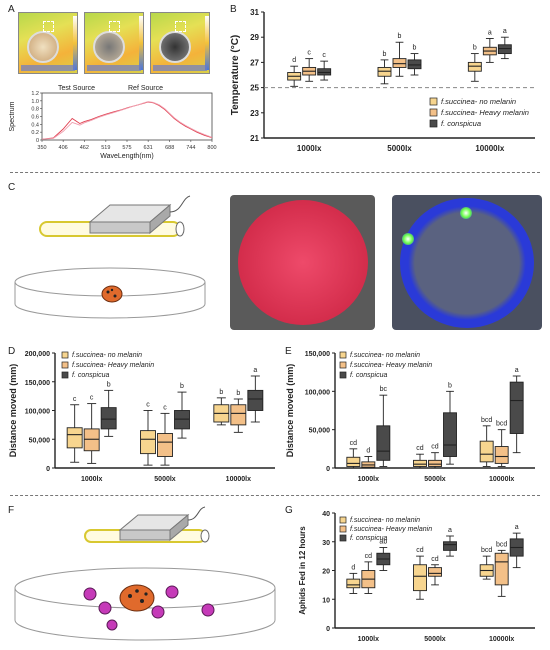 This screenshot has width=550, height=650. Describe the element at coordinates (353, 567) in the screenshot. I see `significance-letter: d` at that location.